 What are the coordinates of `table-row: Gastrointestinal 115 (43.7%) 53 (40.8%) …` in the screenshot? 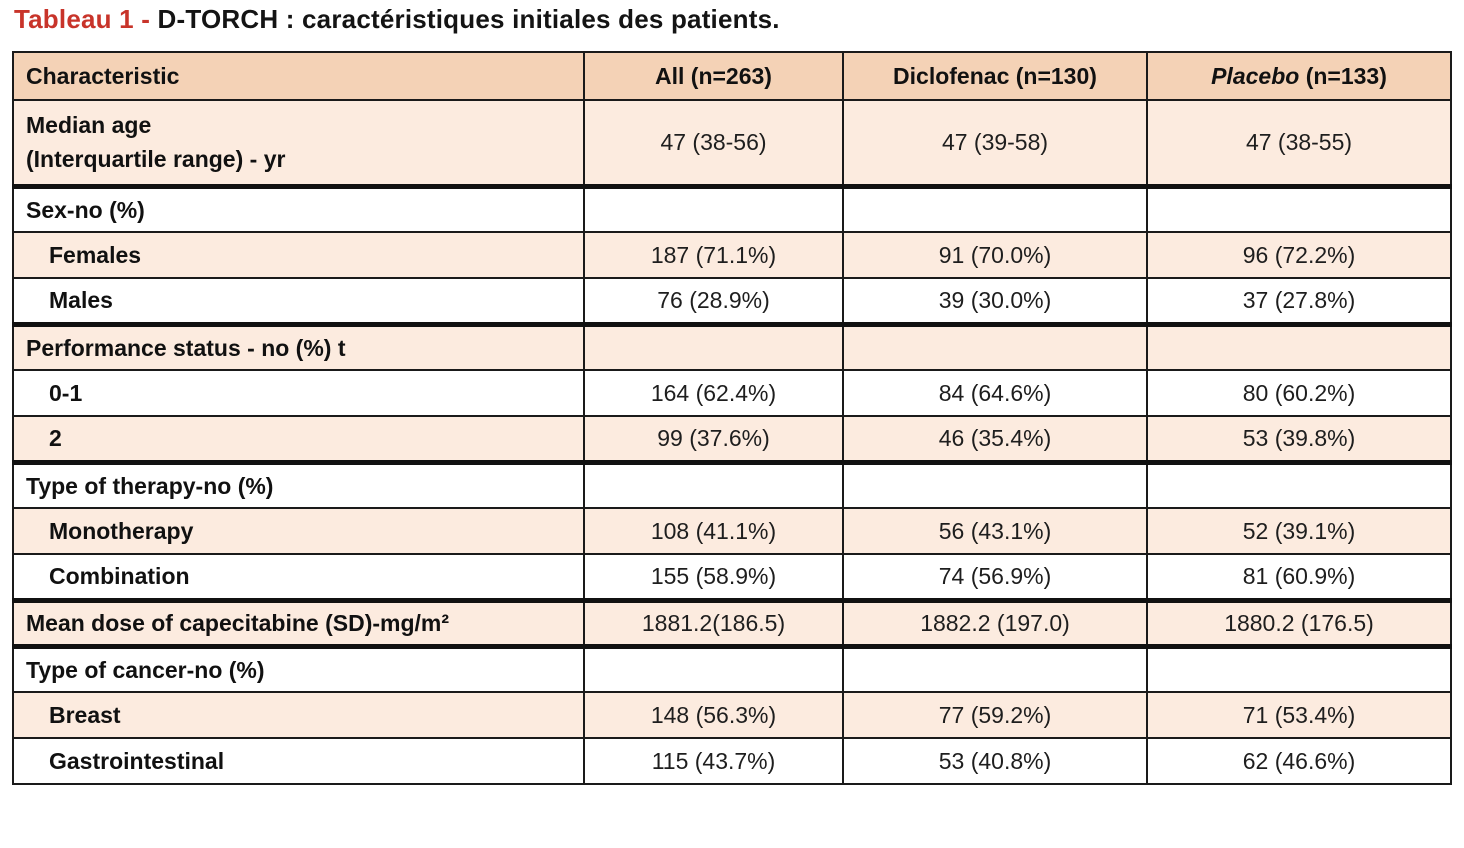 It's located at (732, 761).